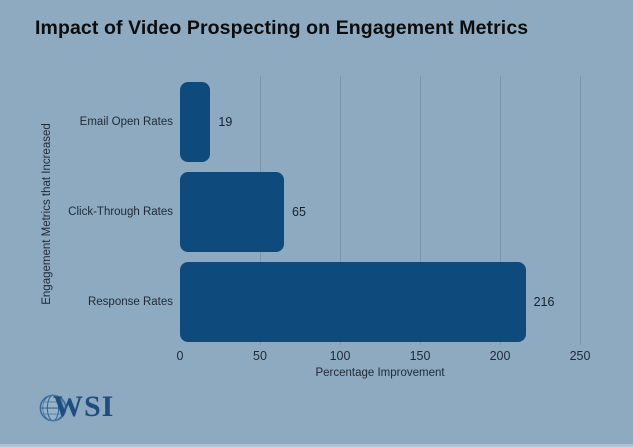 This screenshot has height=447, width=633. What do you see at coordinates (120, 212) in the screenshot?
I see `category-label-2: Click-Through Rates` at bounding box center [120, 212].